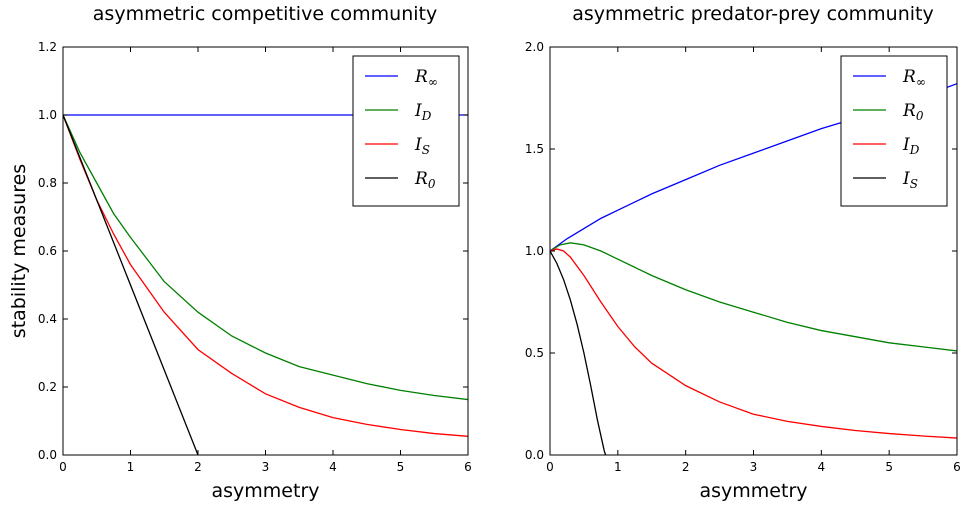 The image size is (962, 506). Describe the element at coordinates (534, 149) in the screenshot. I see `y-tick-label: 1.5` at that location.